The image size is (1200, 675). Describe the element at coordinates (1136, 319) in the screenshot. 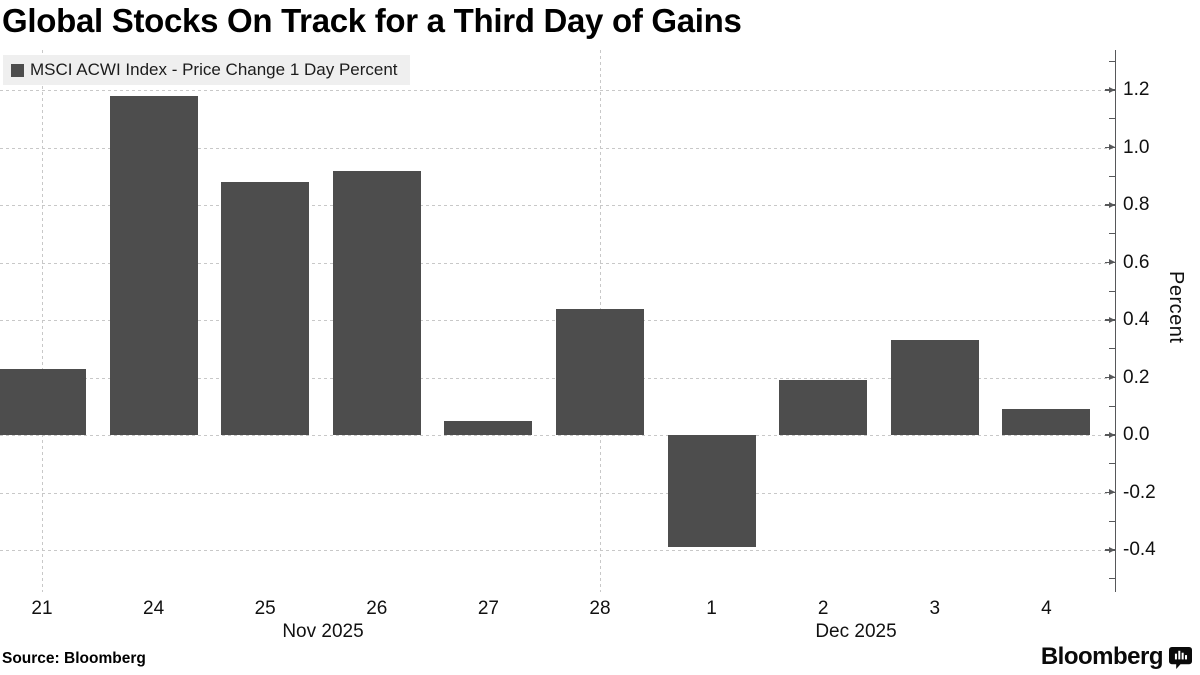

I see `y-axis-tick-label: 0.4` at that location.